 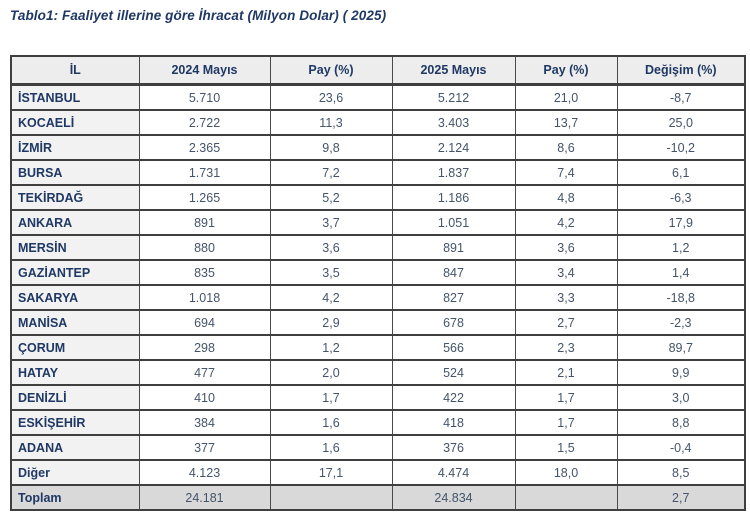 I want to click on cell-pay2025: 13,7, so click(x=566, y=122).